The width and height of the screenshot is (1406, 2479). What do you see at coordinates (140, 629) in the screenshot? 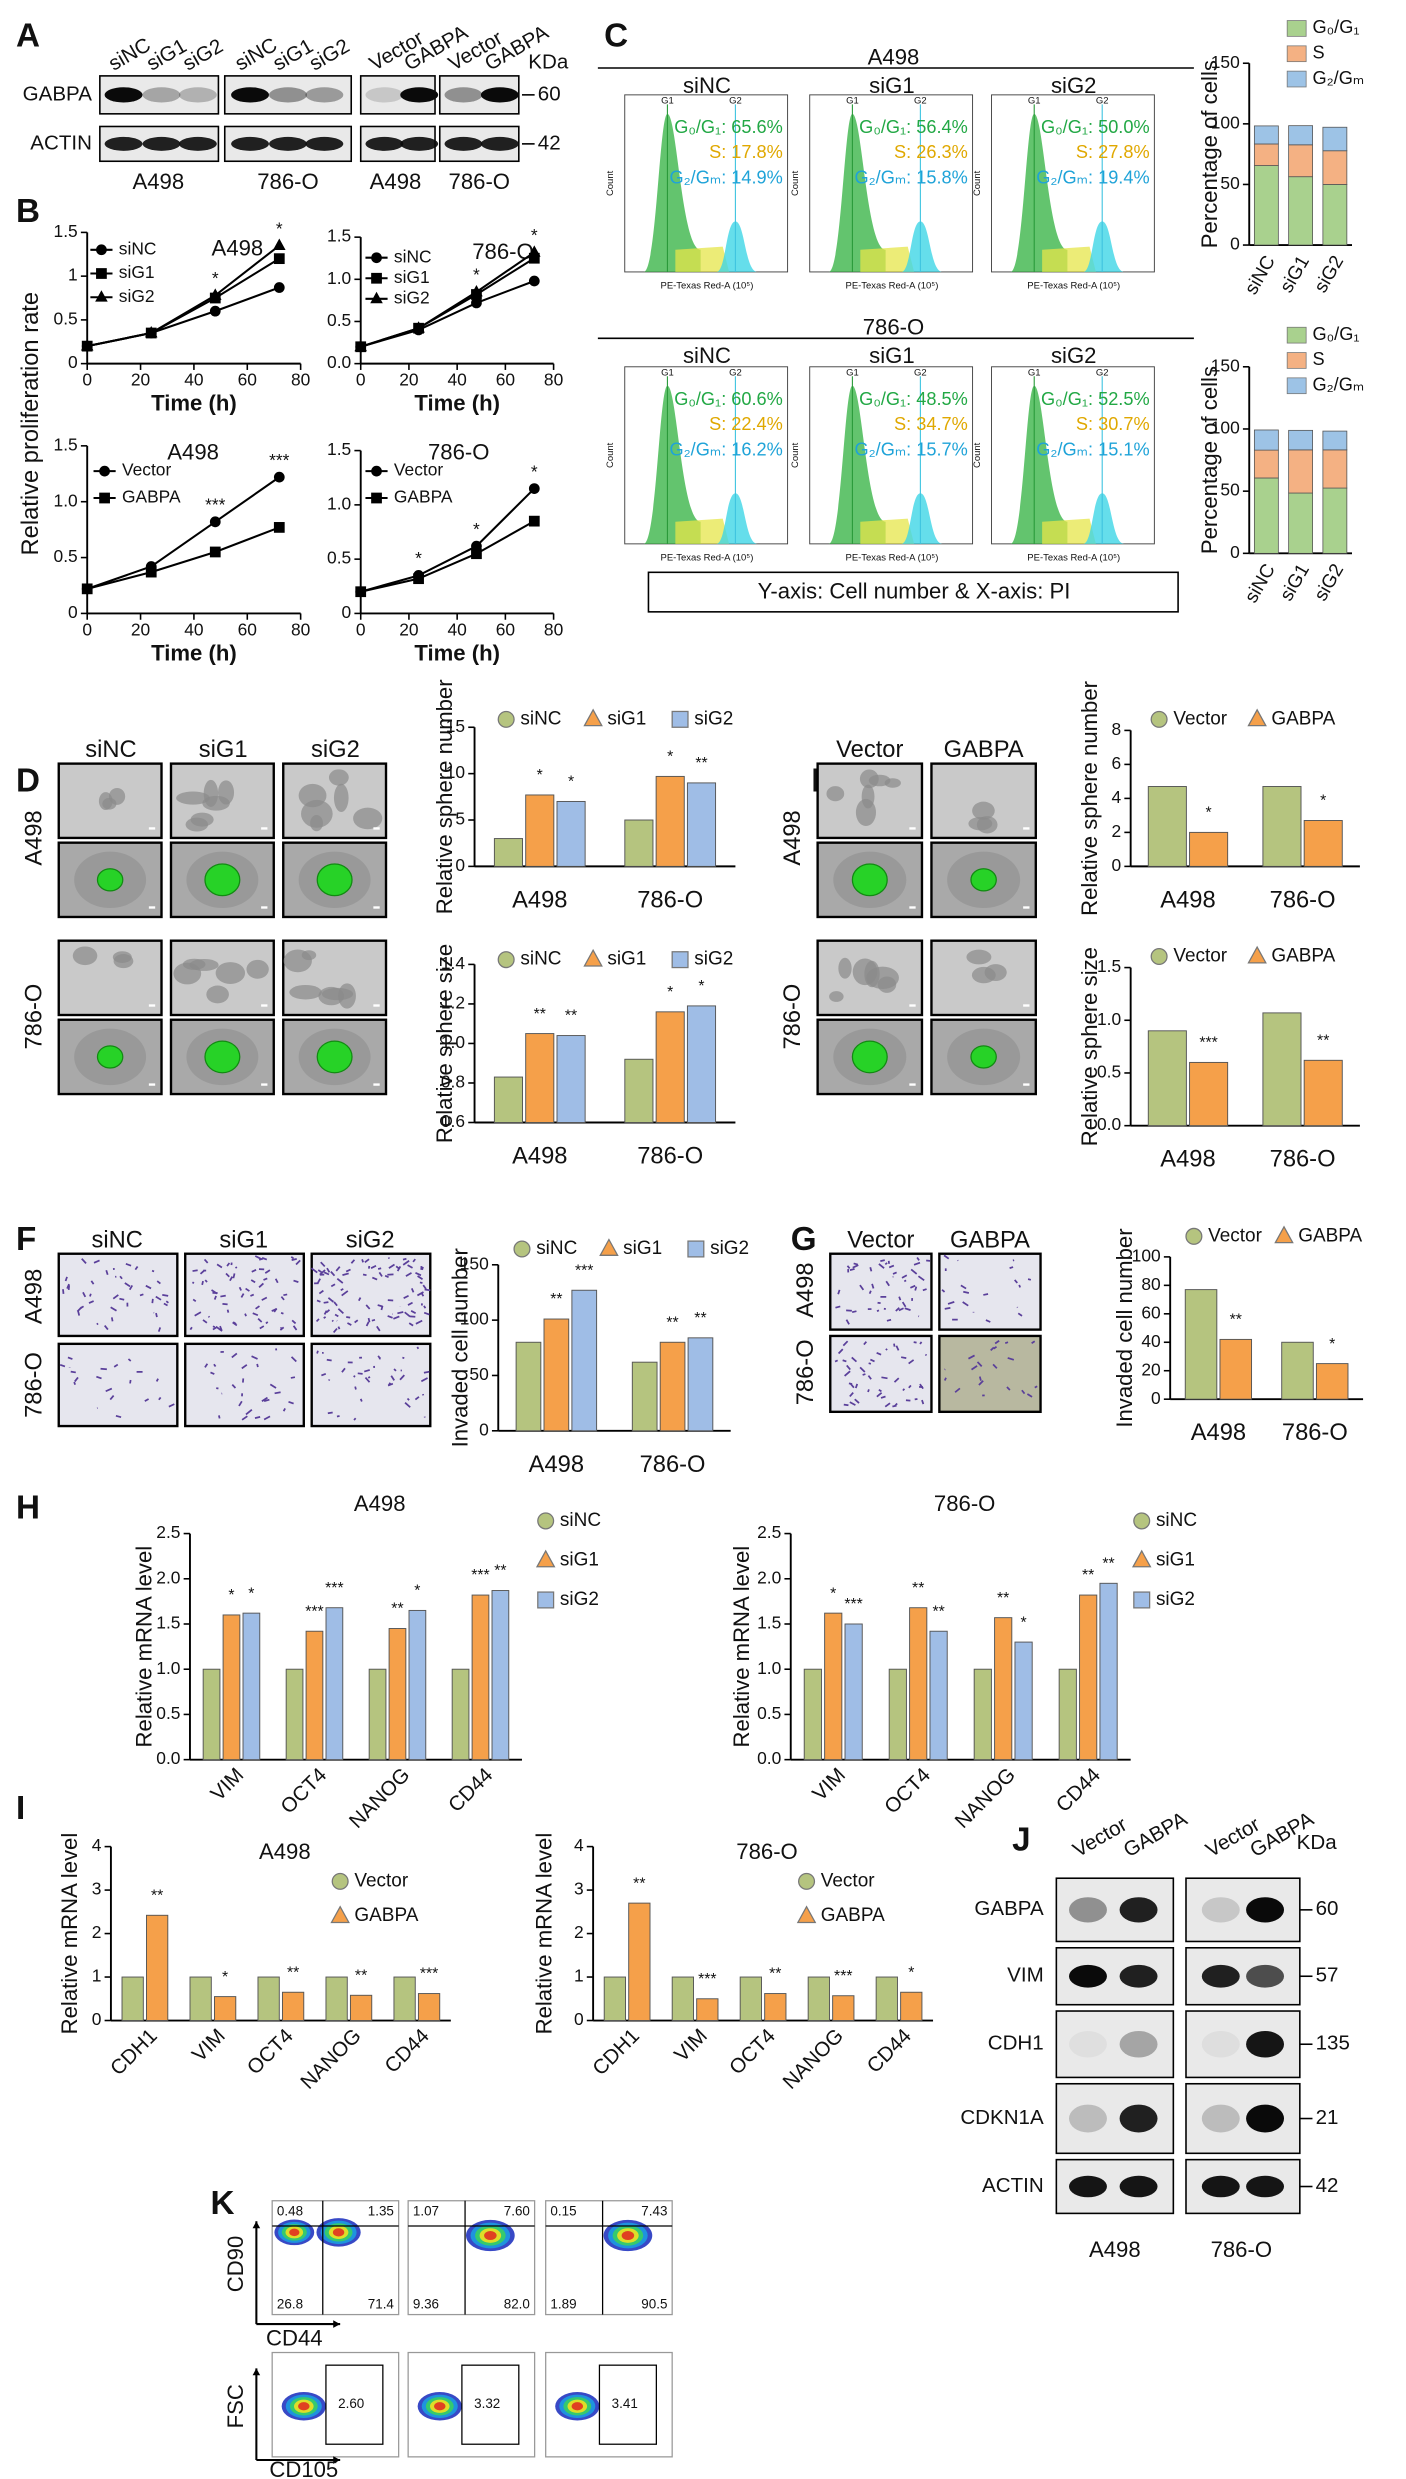
I see `x-tick-label: 20` at bounding box center [140, 629].